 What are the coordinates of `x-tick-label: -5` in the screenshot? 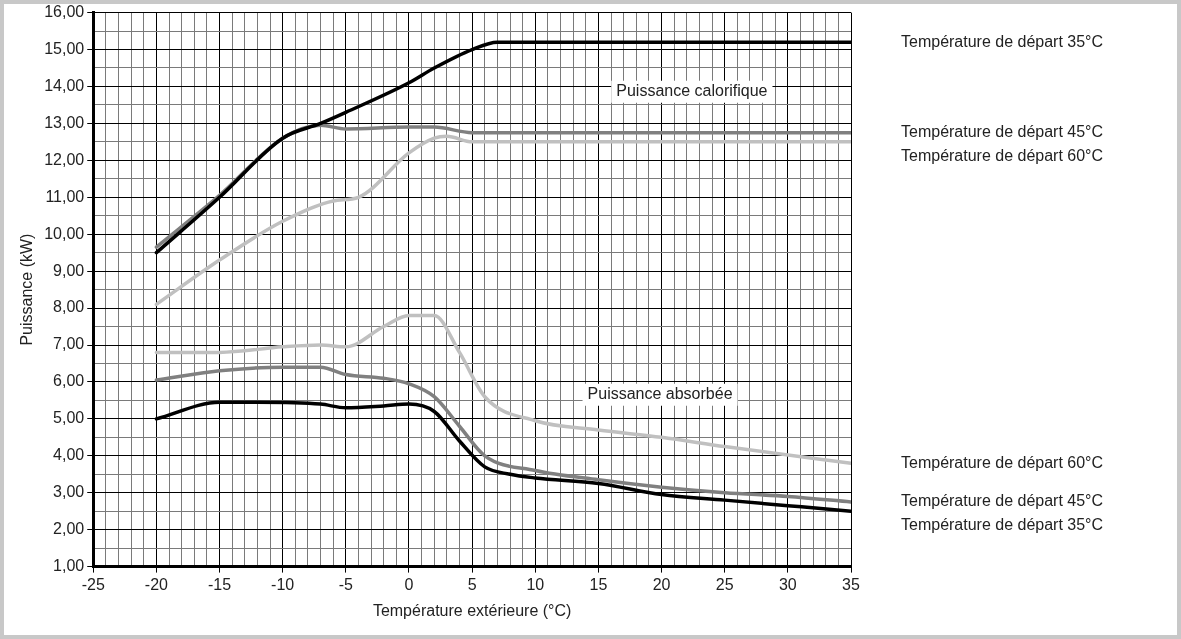 It's located at (346, 584).